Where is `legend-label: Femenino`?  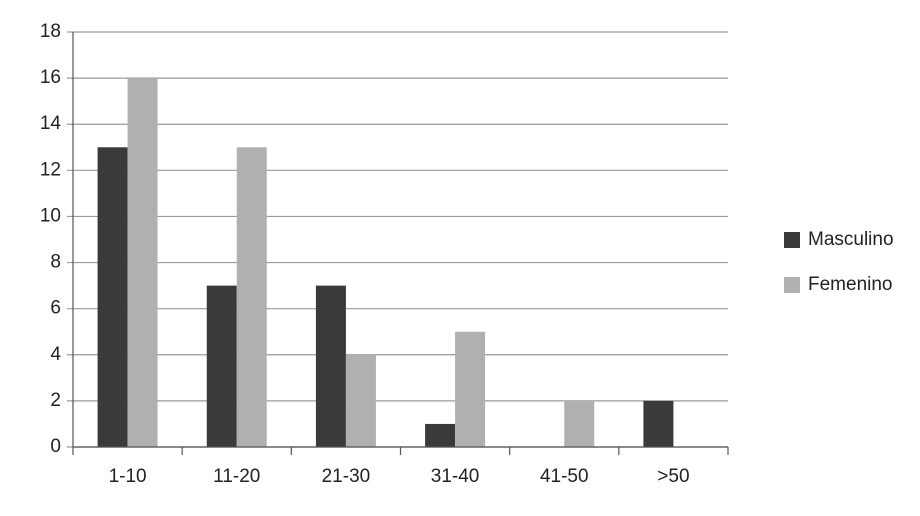 legend-label: Femenino is located at coordinates (850, 284).